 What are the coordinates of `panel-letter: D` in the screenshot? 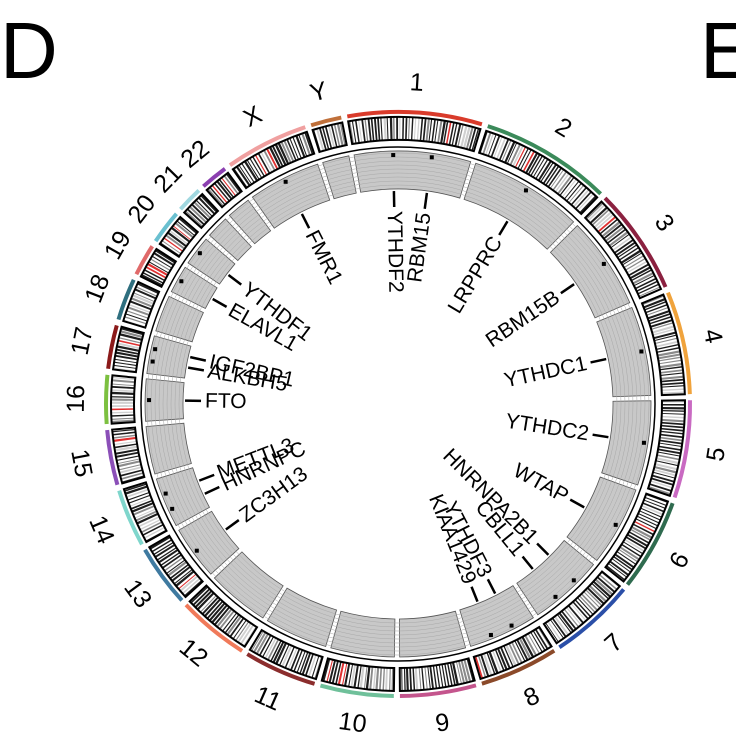 It's located at (29, 50).